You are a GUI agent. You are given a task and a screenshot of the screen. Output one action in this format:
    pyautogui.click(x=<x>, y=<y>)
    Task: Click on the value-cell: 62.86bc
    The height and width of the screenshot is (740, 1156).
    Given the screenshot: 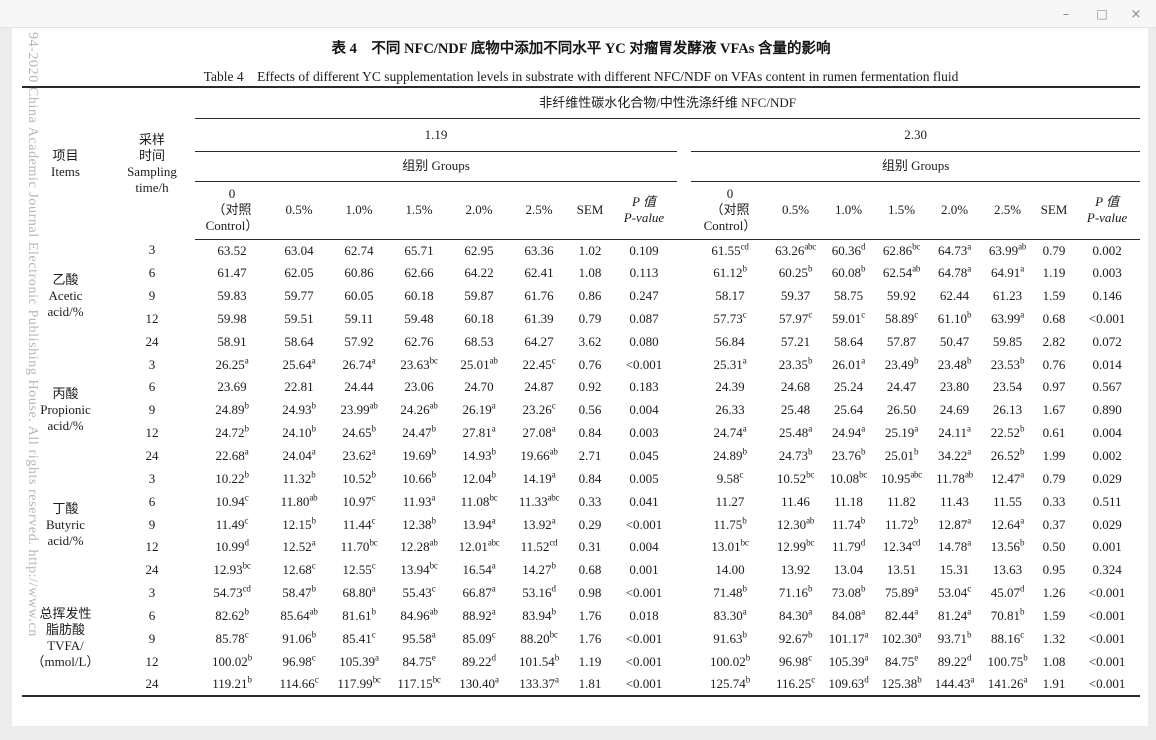 What is the action you would take?
    pyautogui.click(x=901, y=249)
    